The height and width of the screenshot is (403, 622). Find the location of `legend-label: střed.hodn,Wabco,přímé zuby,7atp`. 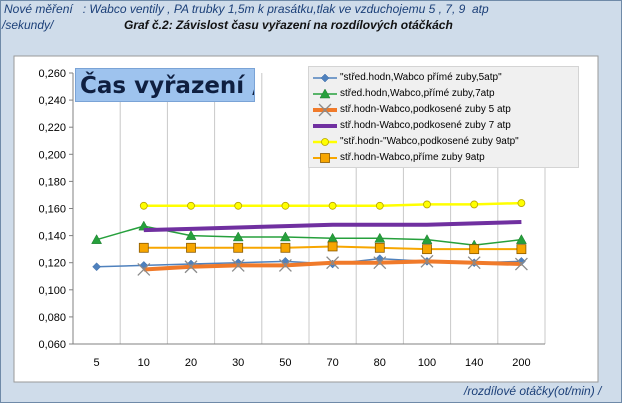

legend-label: střed.hodn,Wabco,přímé zuby,7atp is located at coordinates (417, 93).